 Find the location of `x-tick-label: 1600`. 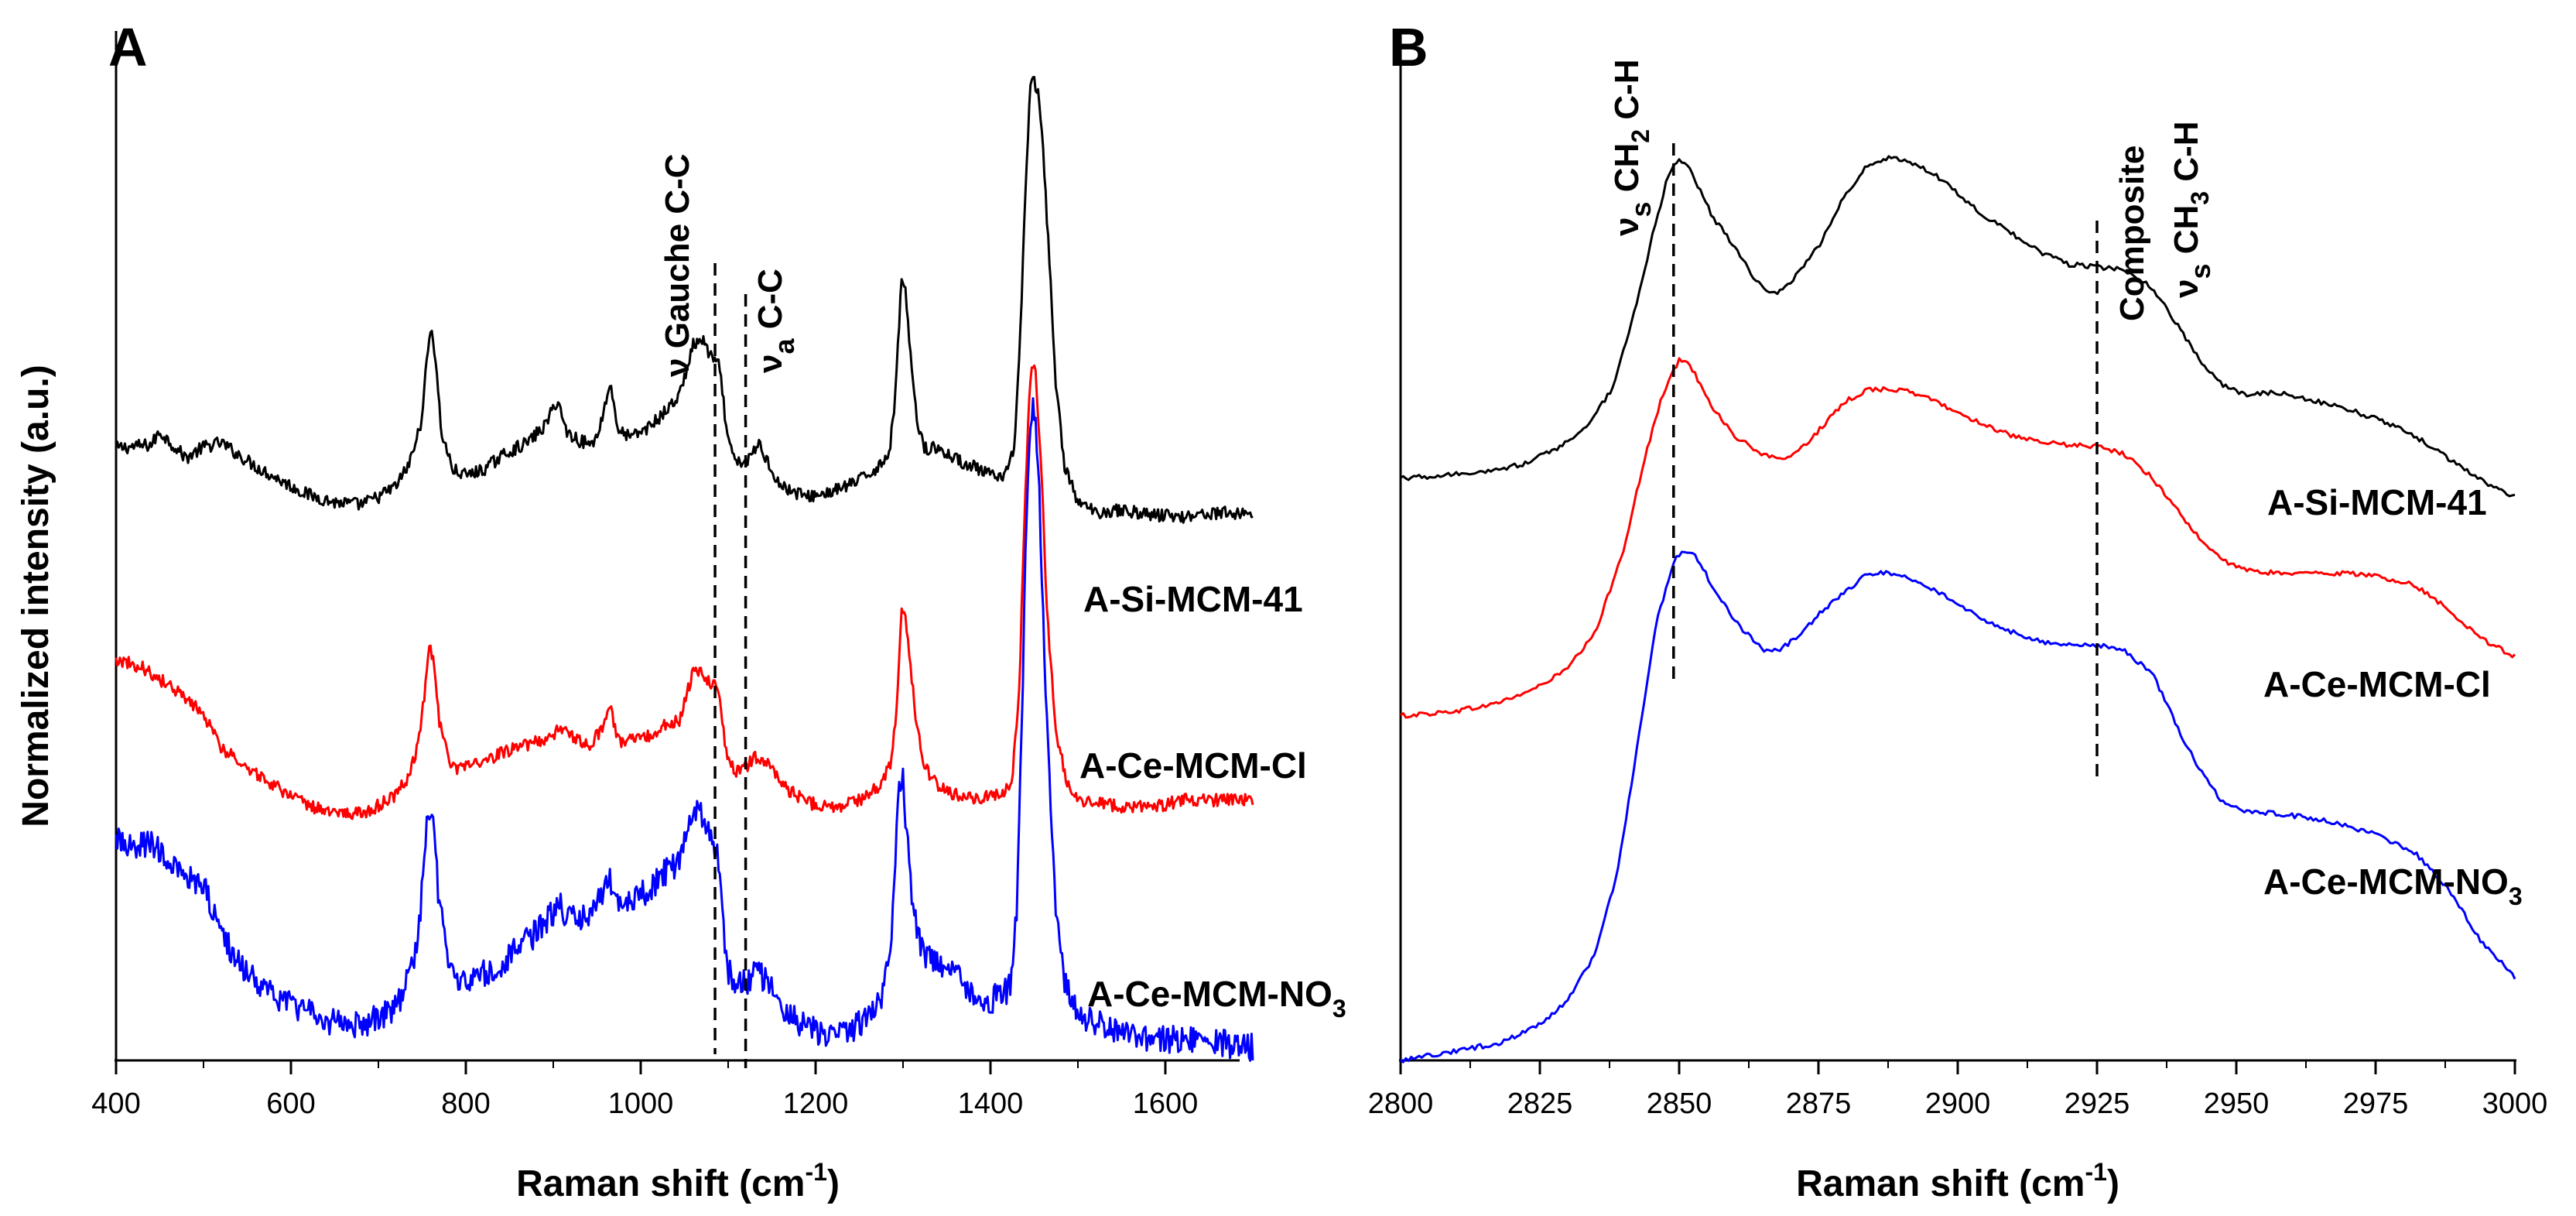

x-tick-label: 1600 is located at coordinates (1166, 1104).